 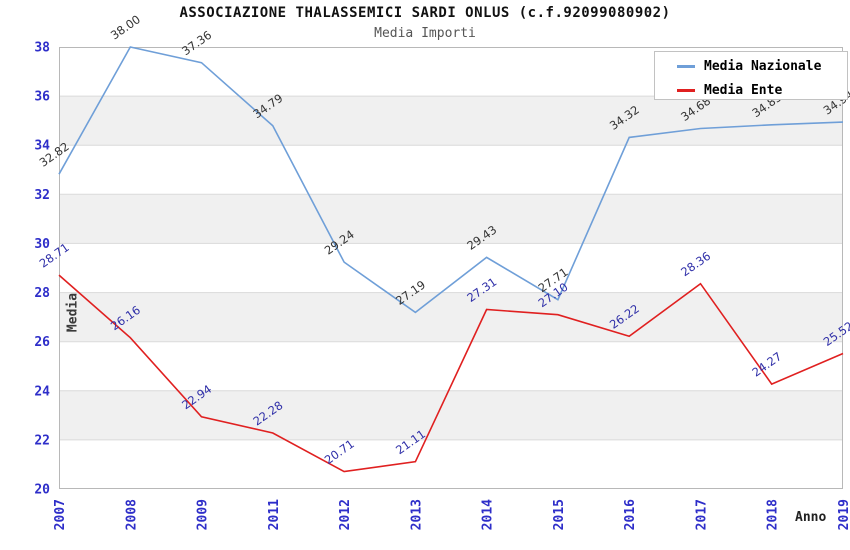 I want to click on x-tick-label: 2015, so click(x=559, y=514).